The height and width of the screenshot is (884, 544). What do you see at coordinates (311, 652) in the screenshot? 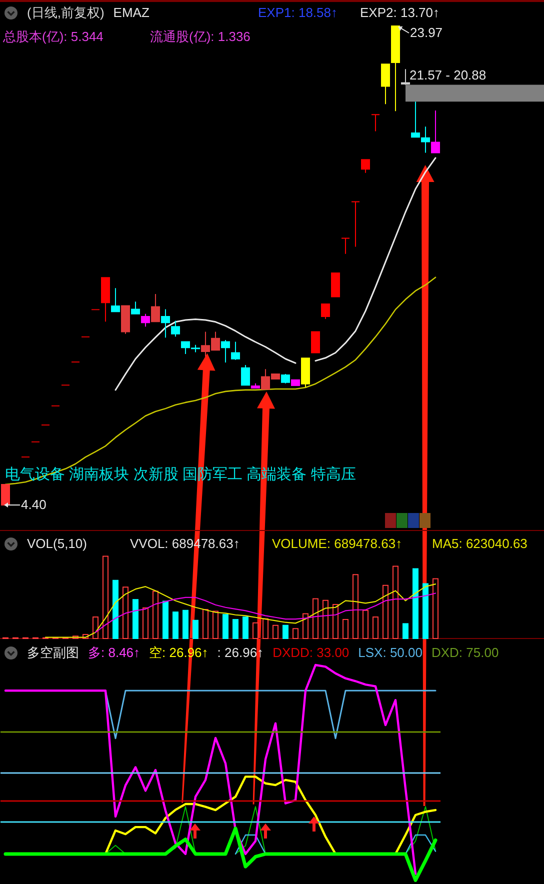
I see `text: DXDD: 33.00` at bounding box center [311, 652].